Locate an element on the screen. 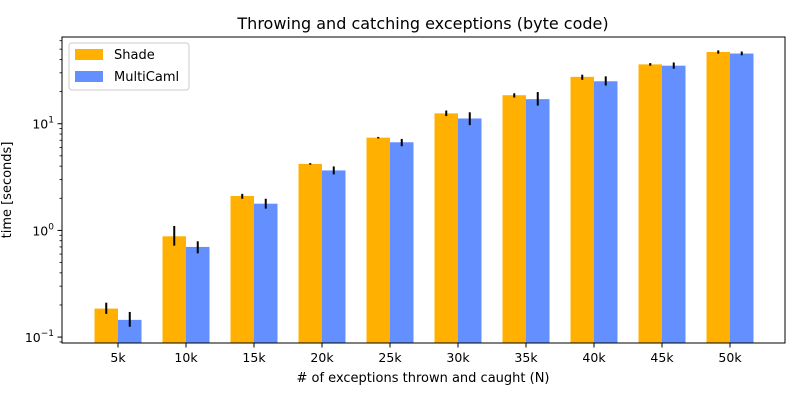 This screenshot has height=400, width=800. bar-shade-15k is located at coordinates (242, 269).